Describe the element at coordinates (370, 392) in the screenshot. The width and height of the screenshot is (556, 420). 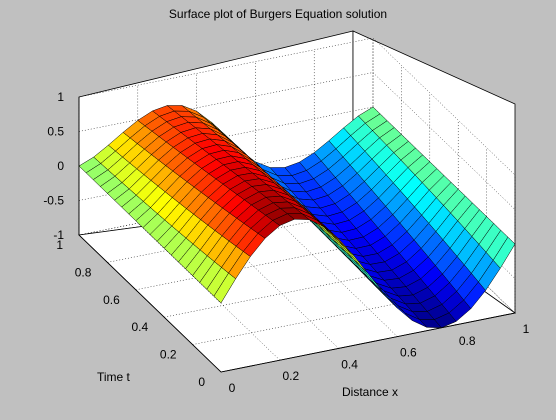
I see `x-axis-label: Distance x` at that location.